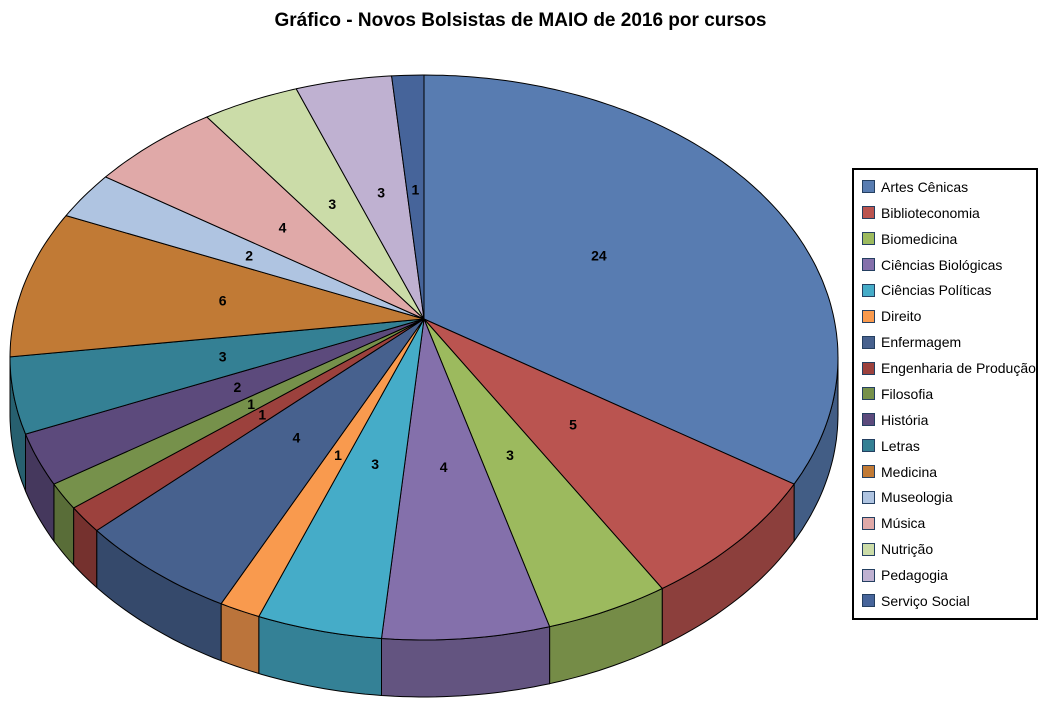 This screenshot has height=717, width=1041. Describe the element at coordinates (958, 368) in the screenshot. I see `legend-label: Engenharia de Produção` at that location.